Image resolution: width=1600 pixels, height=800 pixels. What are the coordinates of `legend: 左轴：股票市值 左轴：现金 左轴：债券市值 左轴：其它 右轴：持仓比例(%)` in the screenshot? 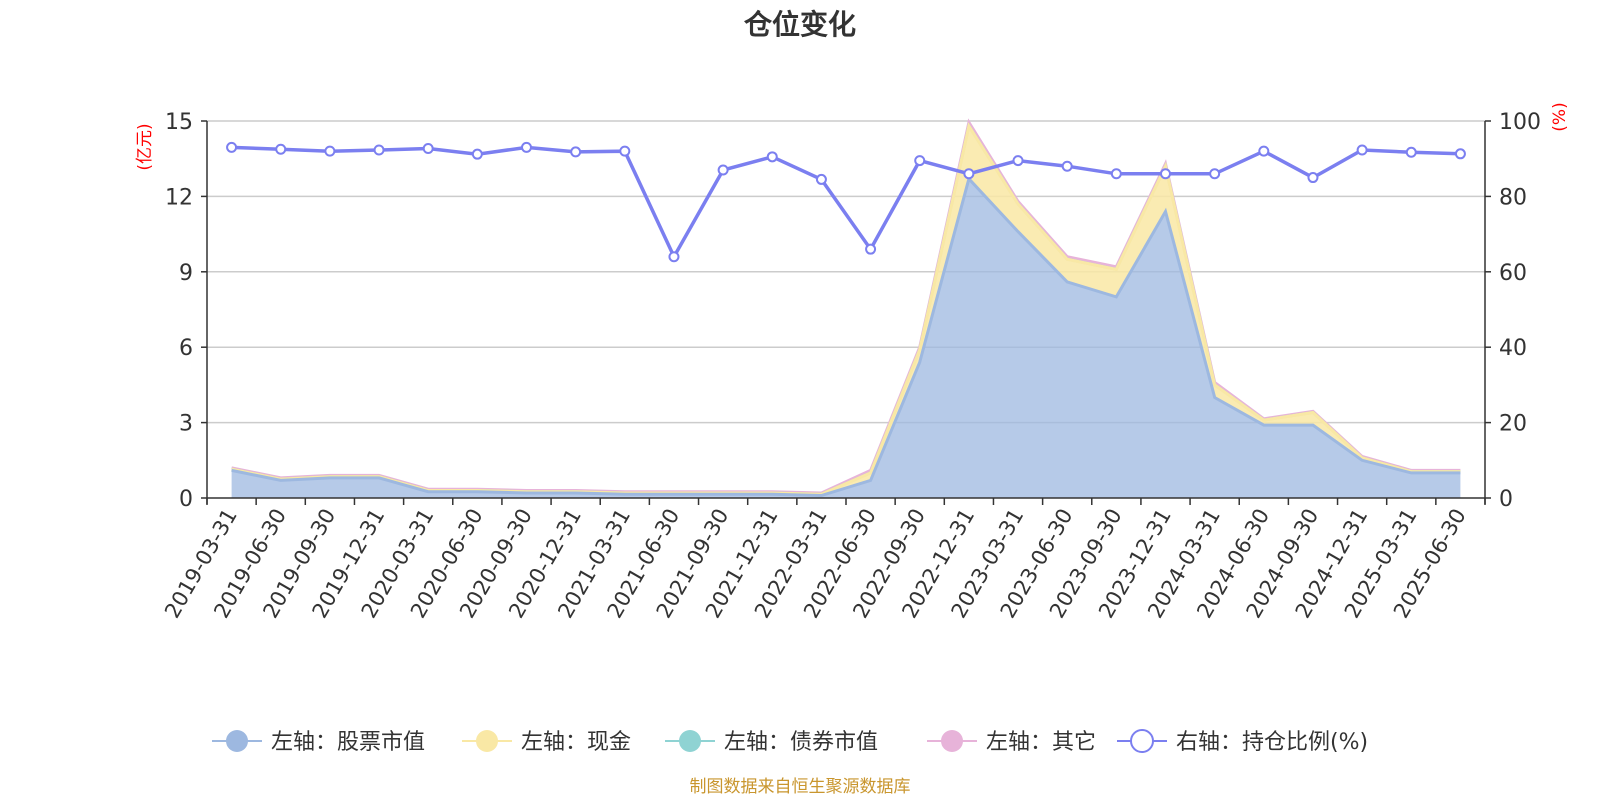 It's located at (790, 742).